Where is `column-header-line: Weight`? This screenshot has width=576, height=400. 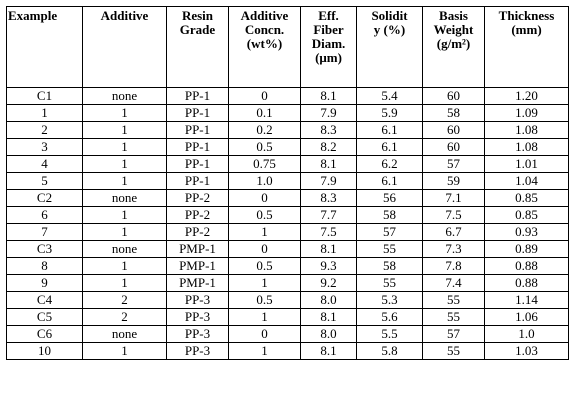
column-header-line: Weight is located at coordinates (453, 29).